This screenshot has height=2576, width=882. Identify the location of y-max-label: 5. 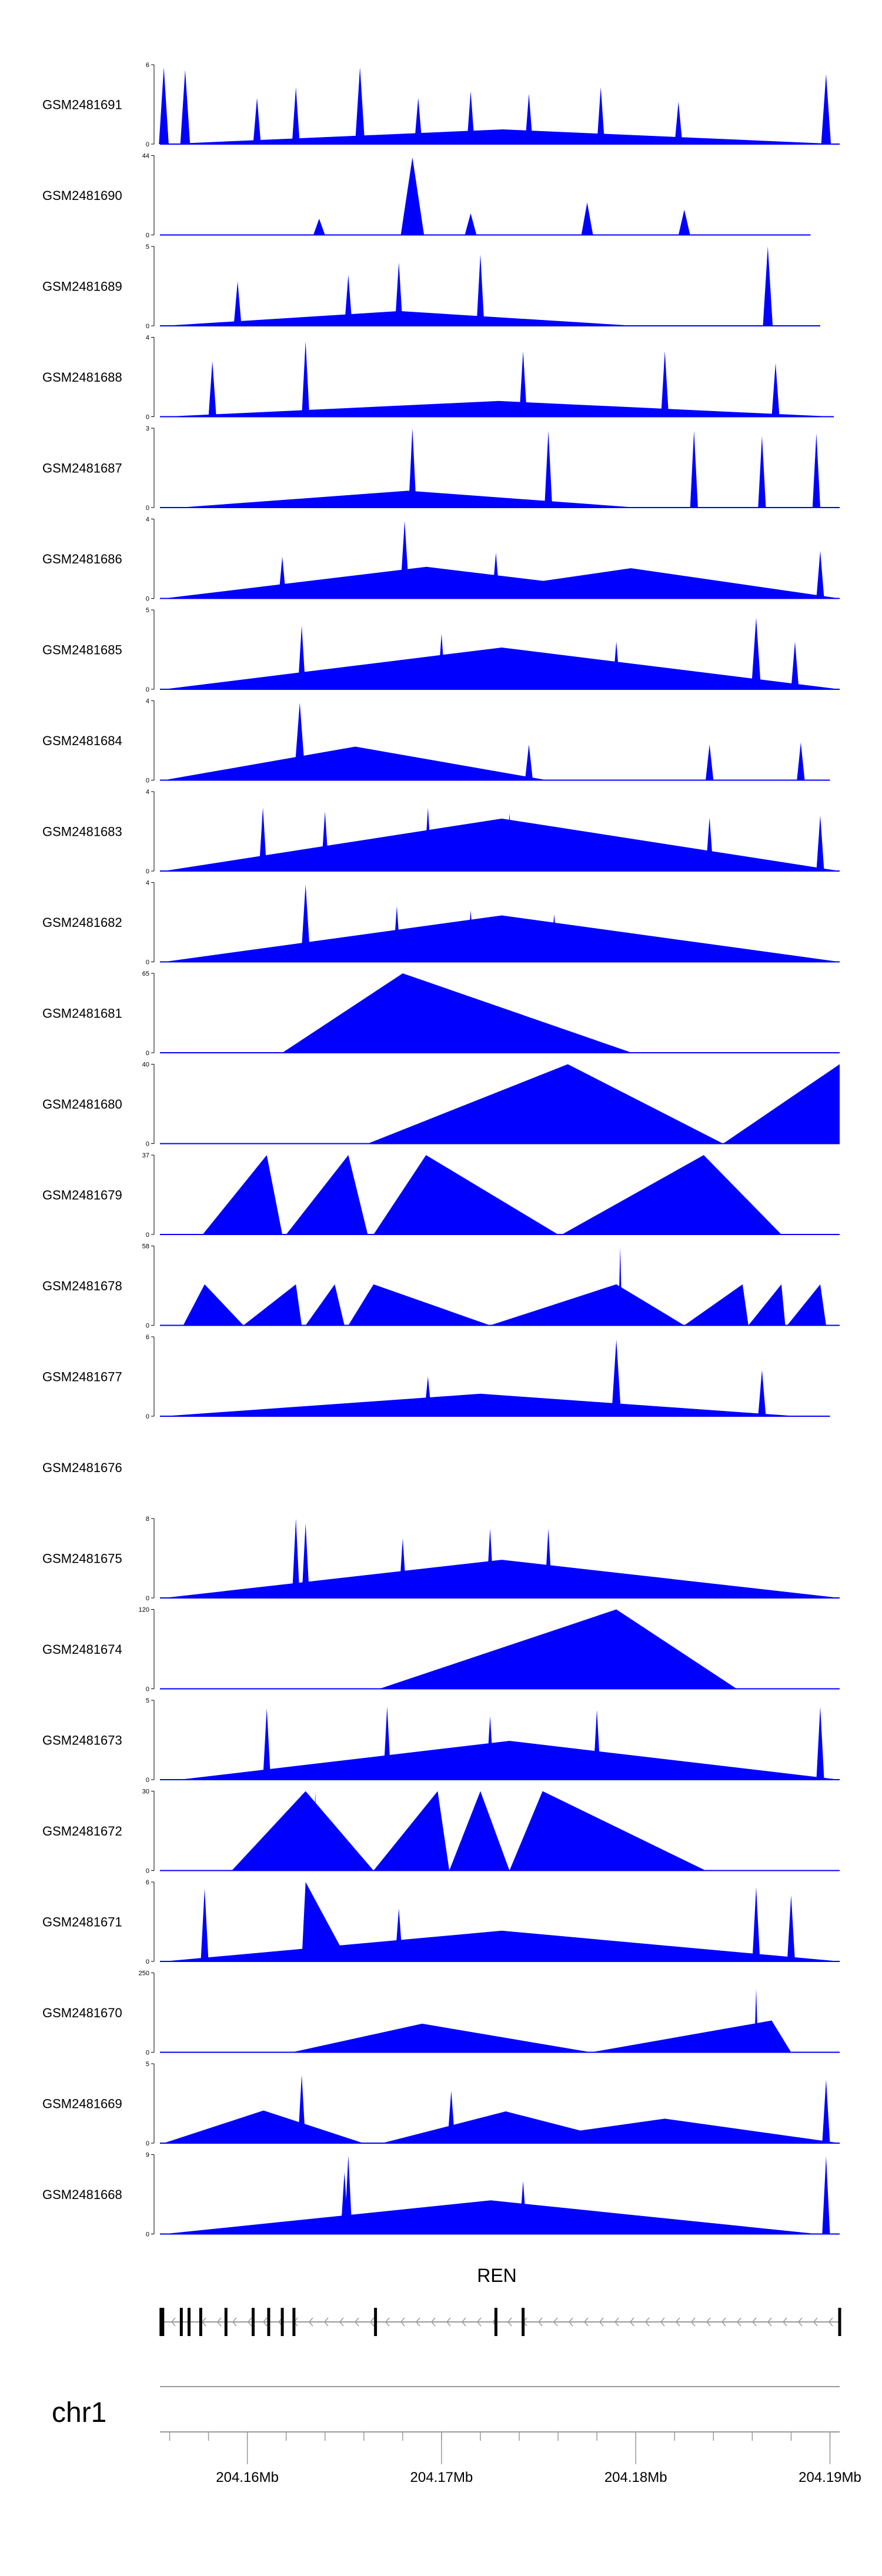
(147, 2064).